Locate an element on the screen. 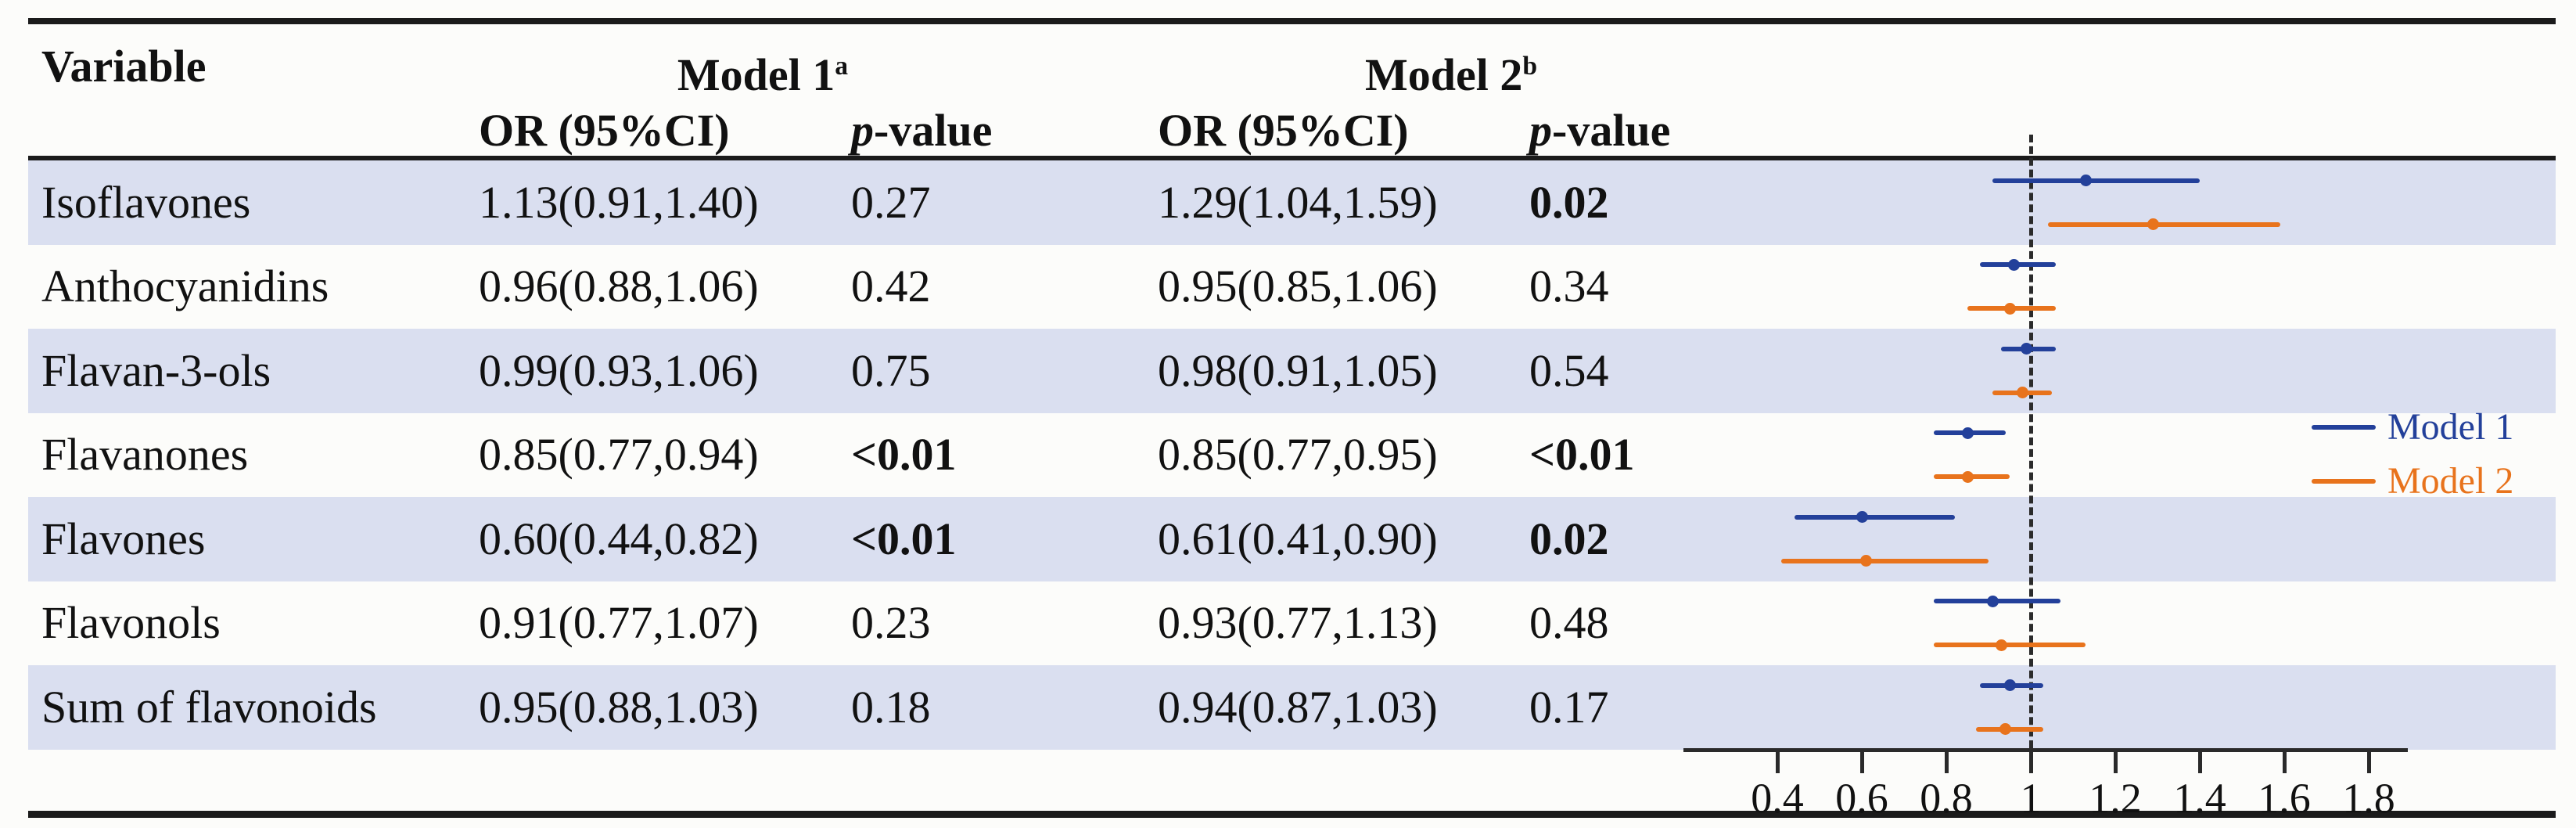 This screenshot has width=2576, height=828. point-marker-model2-flavanones is located at coordinates (1968, 476).